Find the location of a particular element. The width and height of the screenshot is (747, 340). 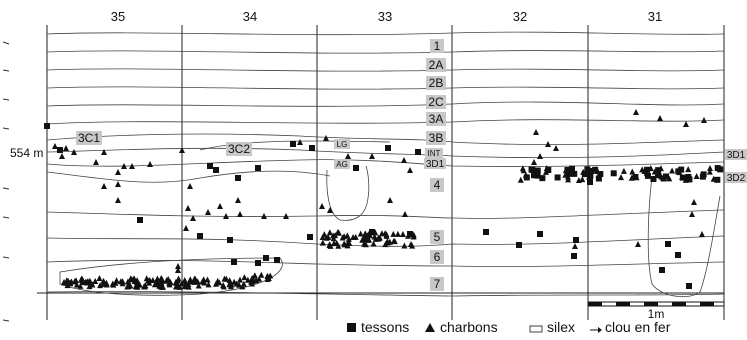

scale-label: 1m is located at coordinates (656, 314).